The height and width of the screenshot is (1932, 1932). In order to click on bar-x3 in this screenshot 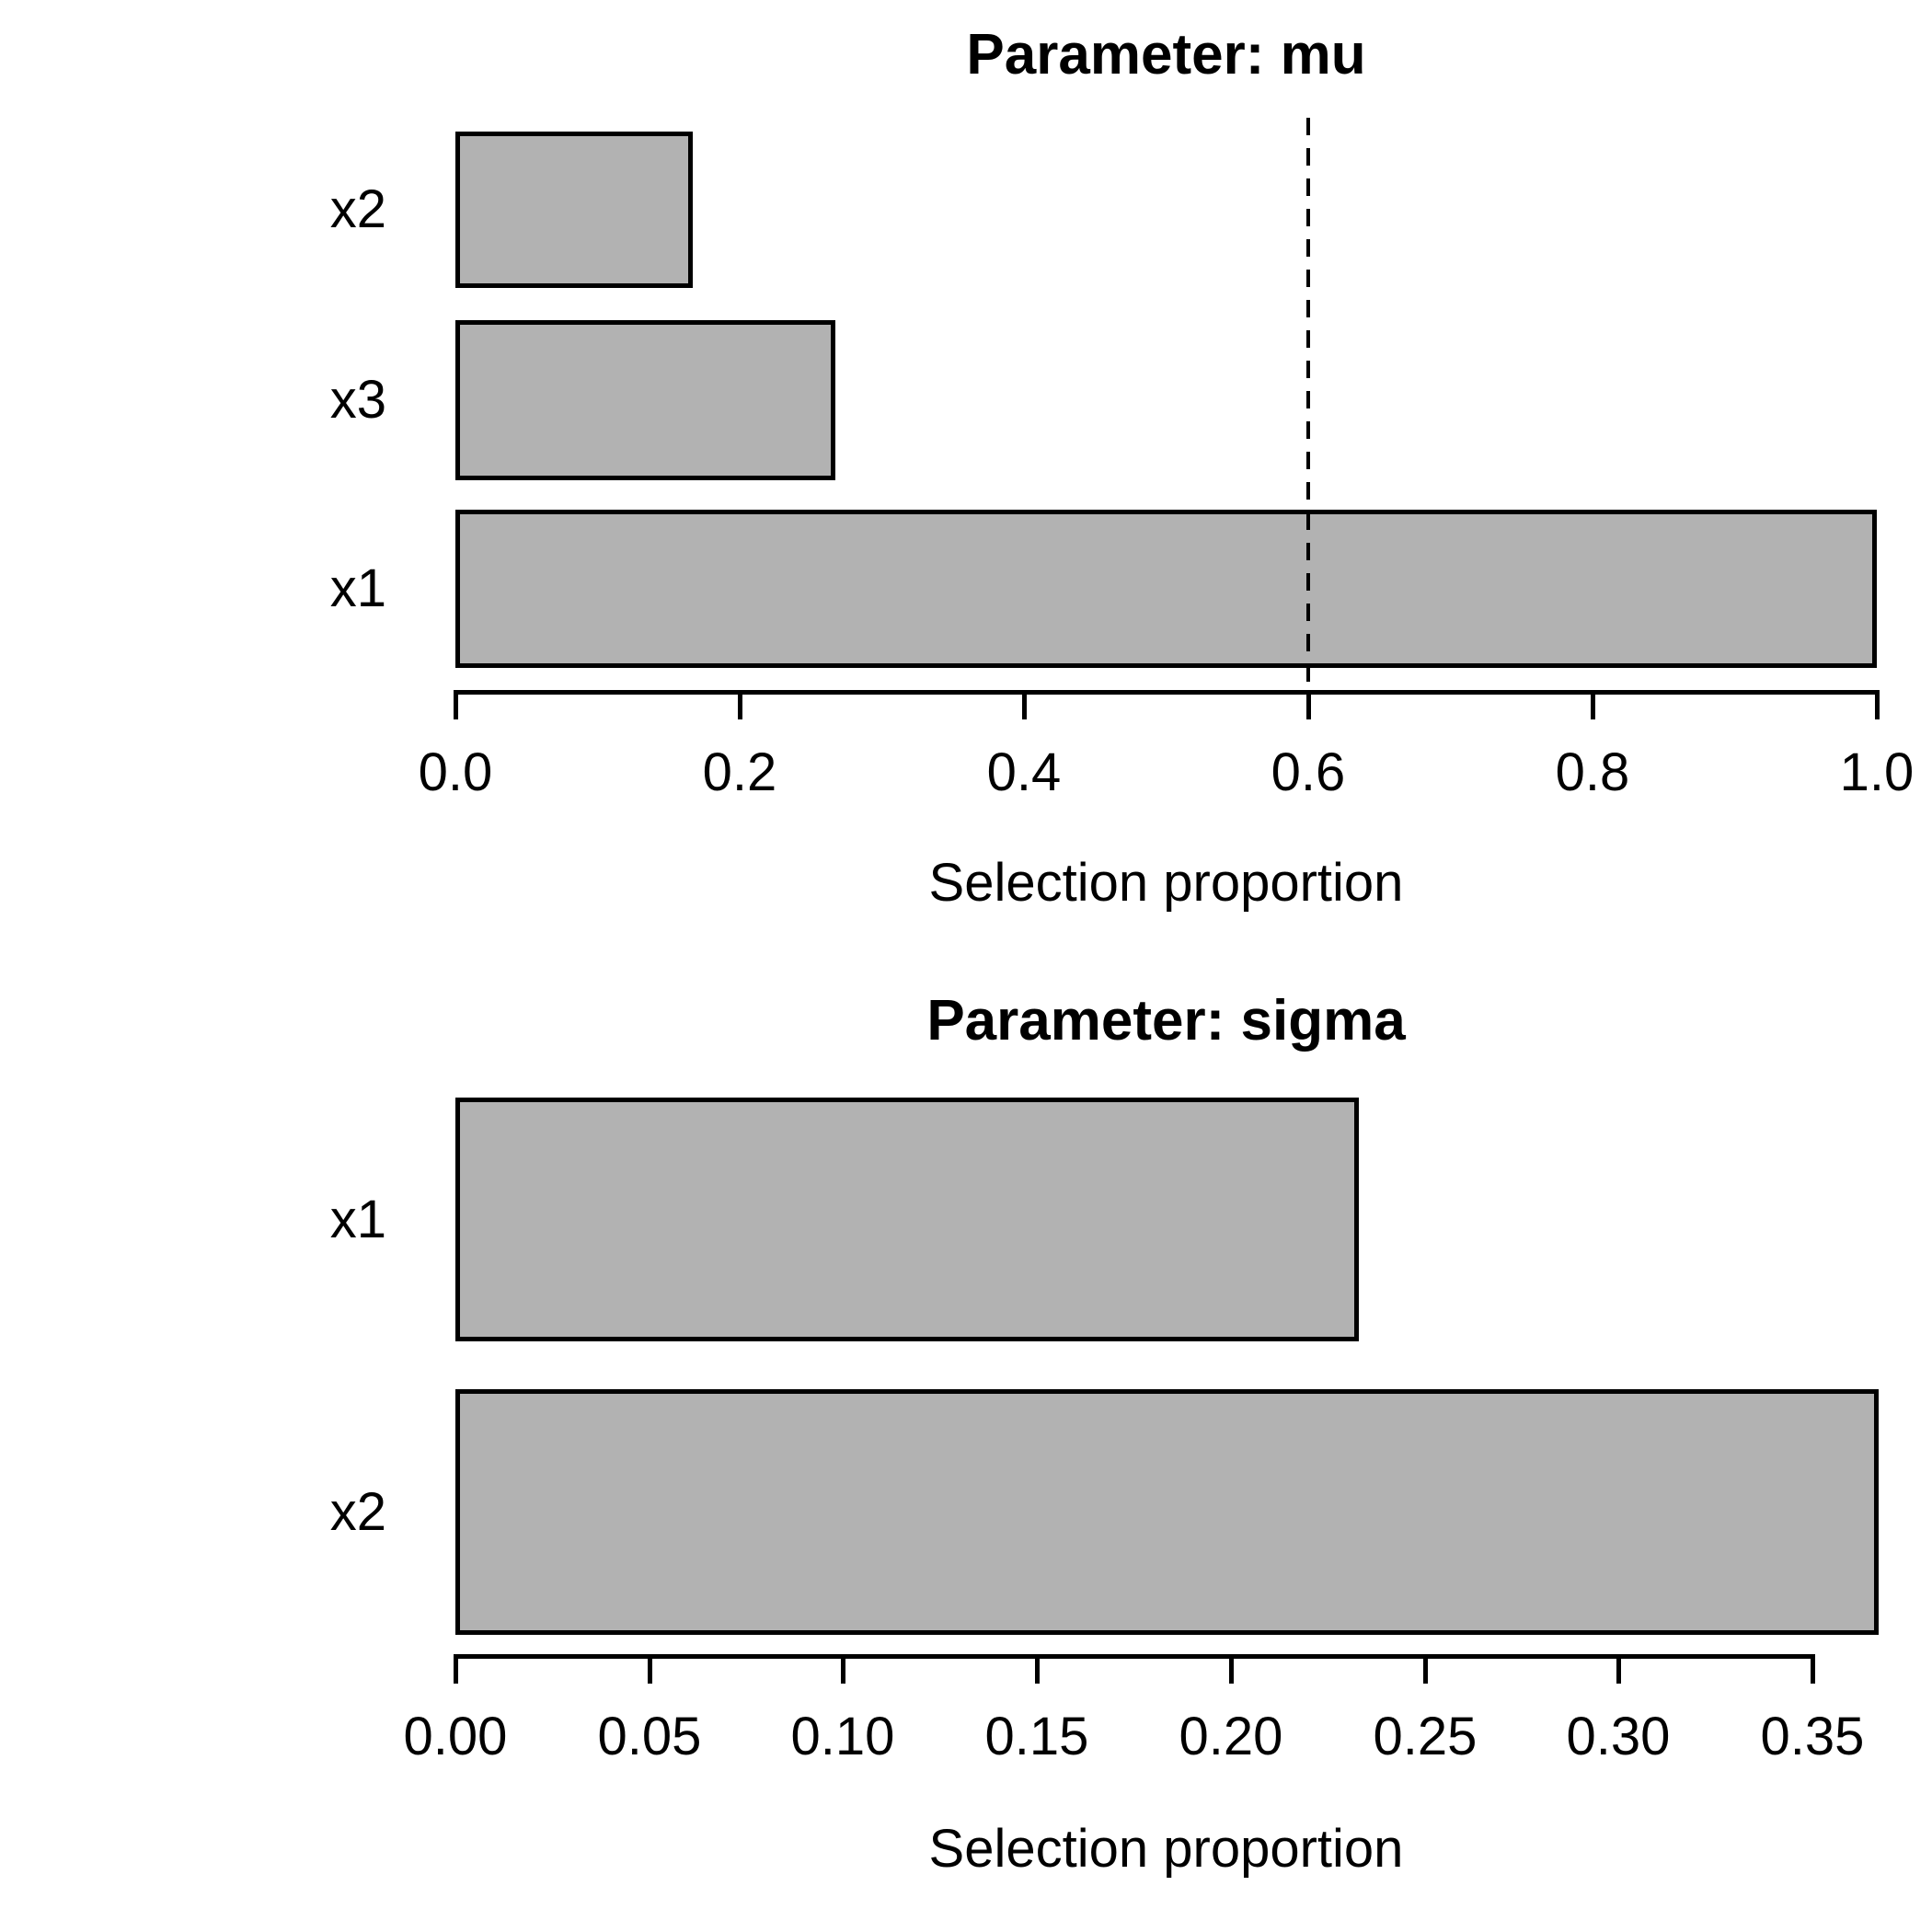, I will do `click(645, 400)`.